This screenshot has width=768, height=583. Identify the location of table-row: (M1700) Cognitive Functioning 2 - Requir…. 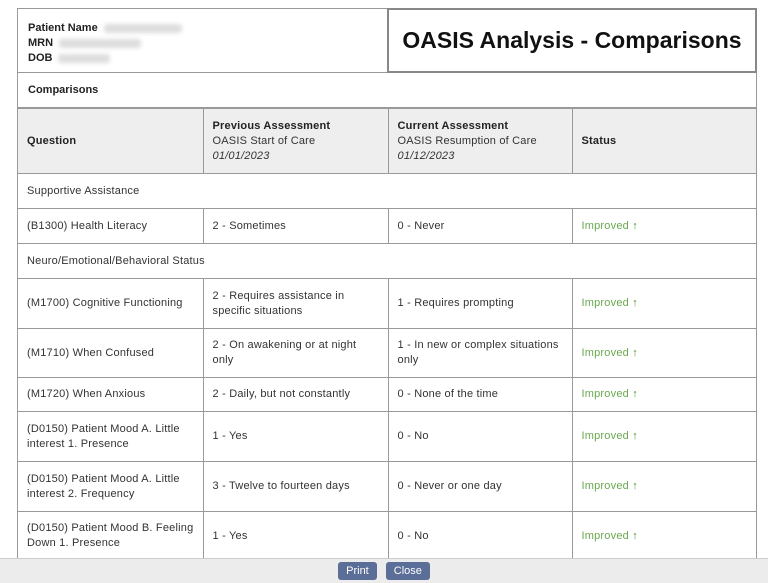
(387, 303).